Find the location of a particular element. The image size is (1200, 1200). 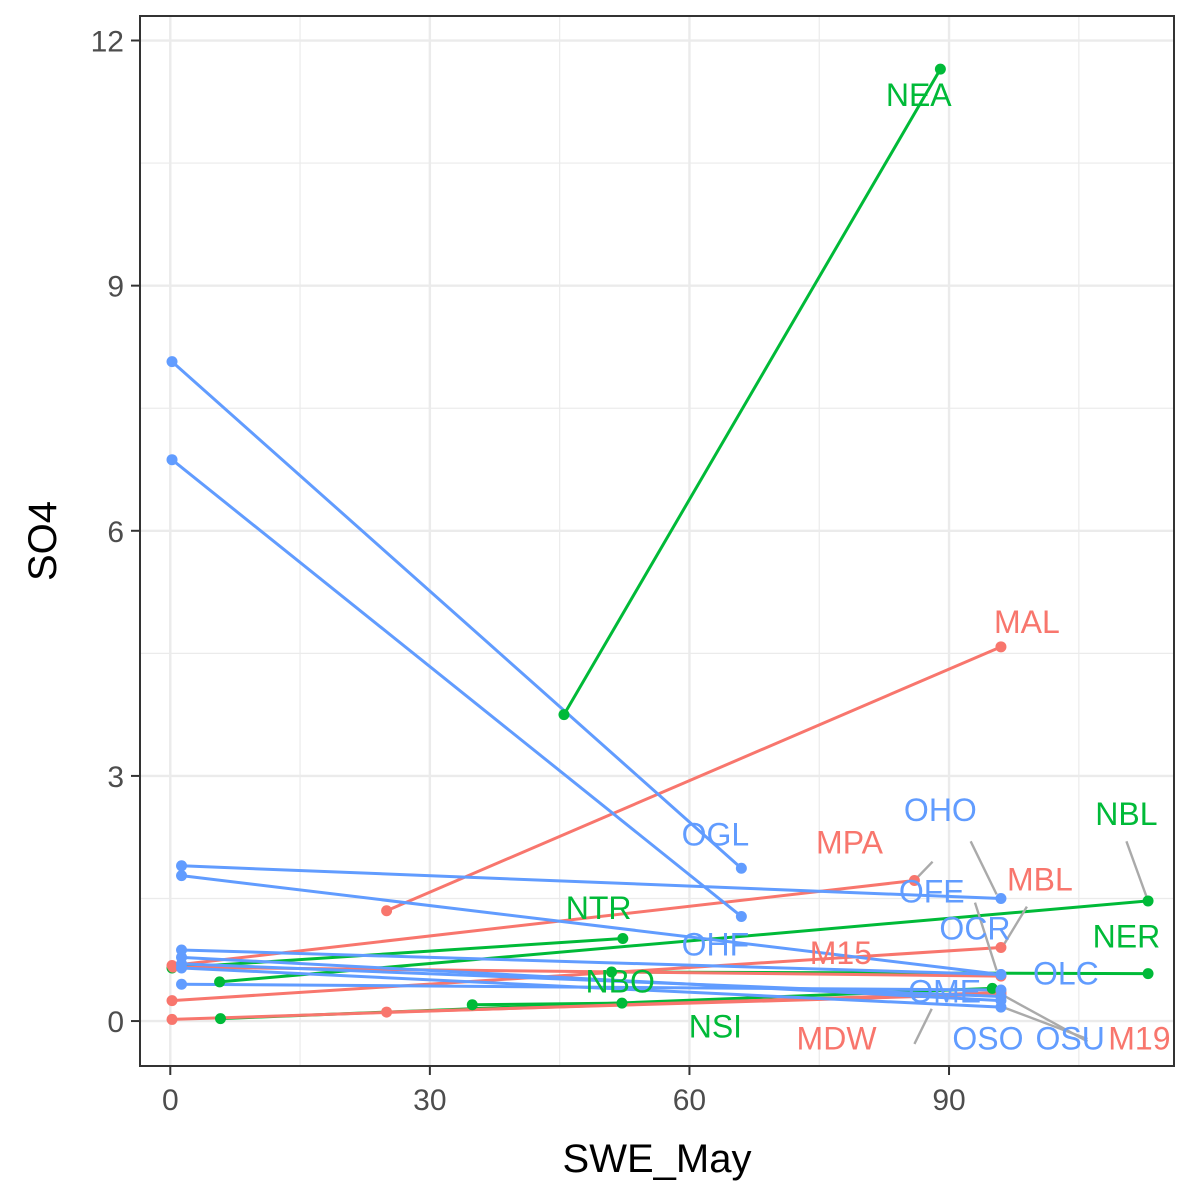

series-label: OME is located at coordinates (944, 991).